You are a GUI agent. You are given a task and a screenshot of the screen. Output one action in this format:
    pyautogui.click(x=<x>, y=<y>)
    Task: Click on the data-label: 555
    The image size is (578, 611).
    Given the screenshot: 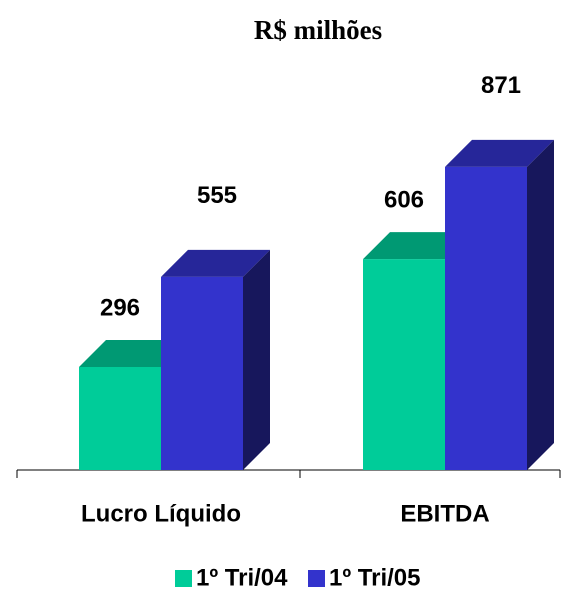 What is the action you would take?
    pyautogui.click(x=217, y=195)
    